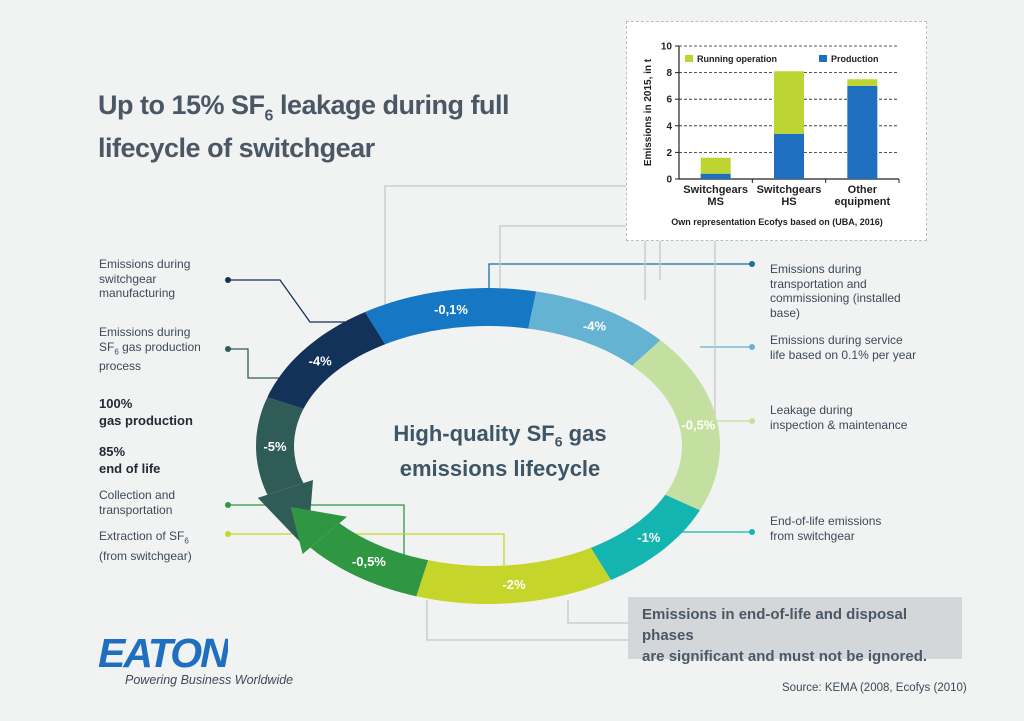 The image size is (1024, 721). Describe the element at coordinates (146, 420) in the screenshot. I see `gas-production-text: gas production` at that location.